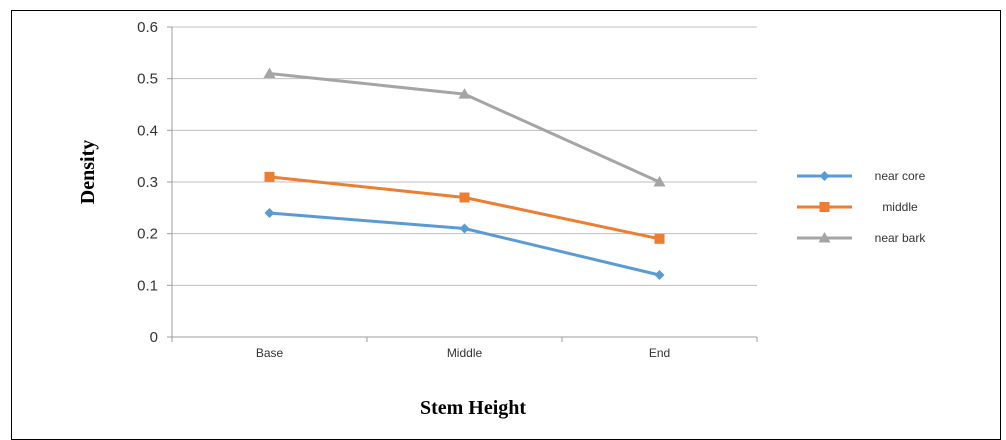  Describe the element at coordinates (147, 27) in the screenshot. I see `y-tick-label: 0.6` at that location.